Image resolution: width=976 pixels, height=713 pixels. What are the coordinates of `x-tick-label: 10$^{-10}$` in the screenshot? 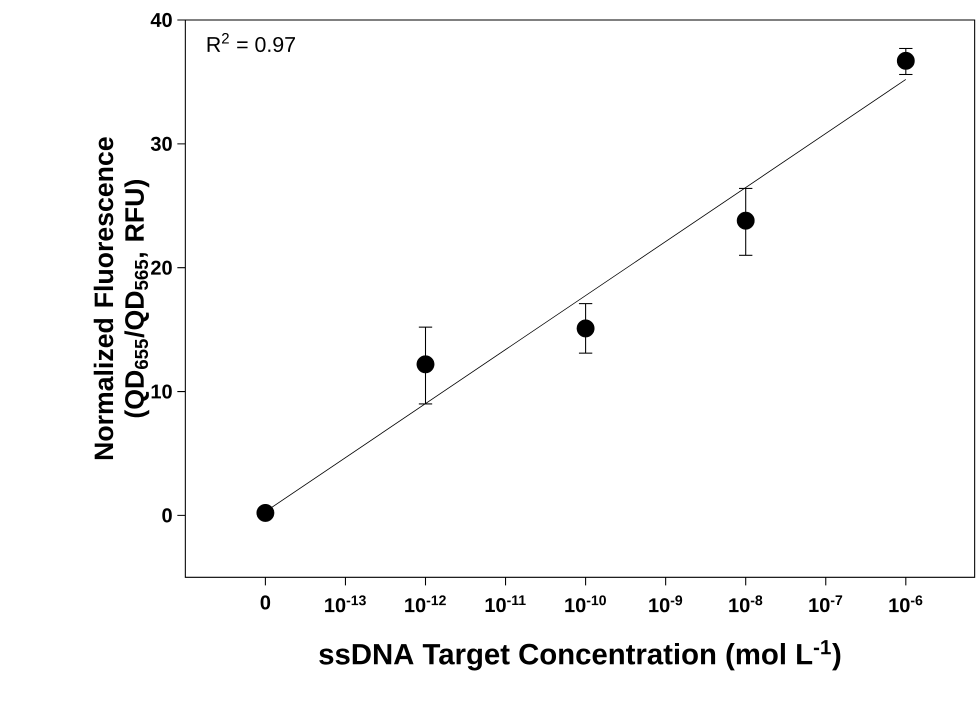 It's located at (585, 603).